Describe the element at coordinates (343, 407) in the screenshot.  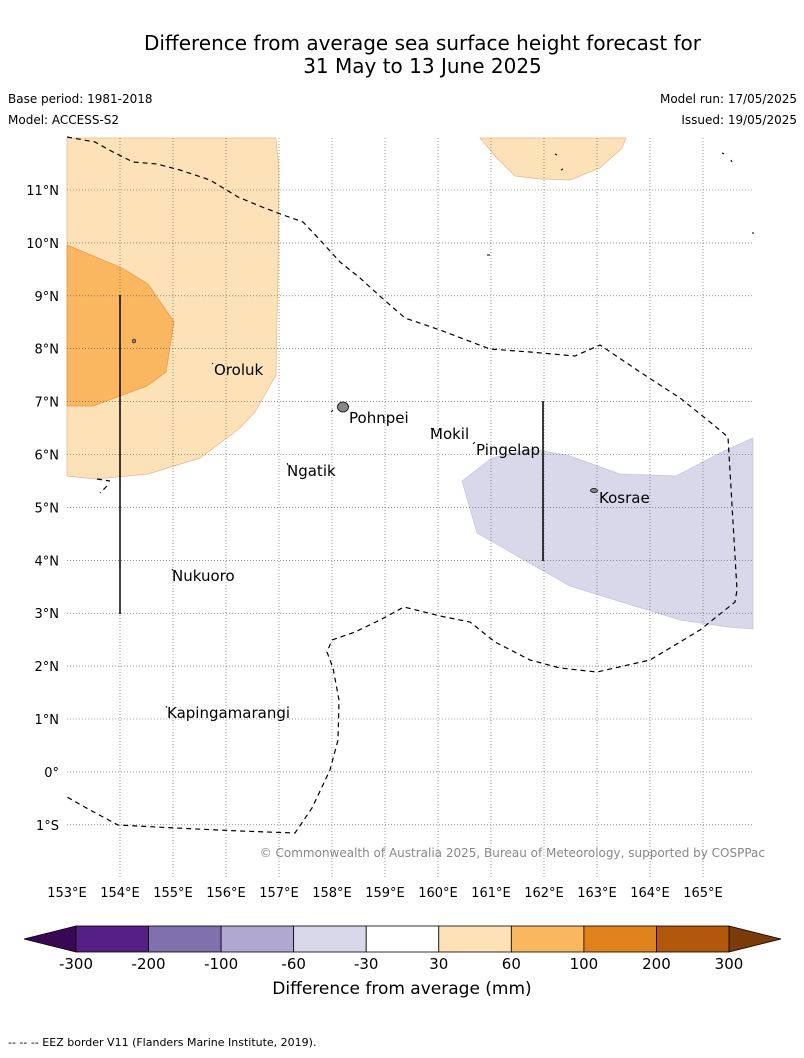
I see `pohnpei-island` at that location.